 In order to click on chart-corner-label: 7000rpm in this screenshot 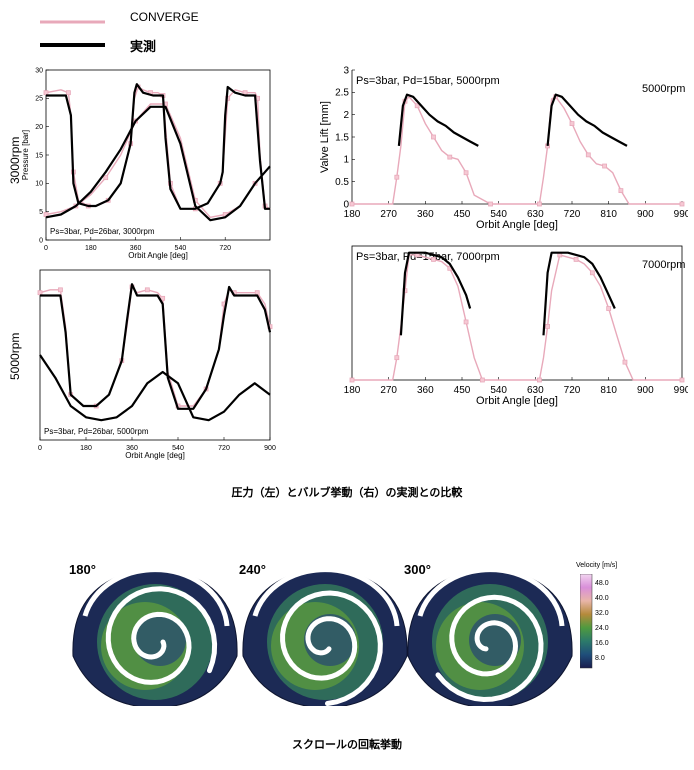, I will do `click(663, 265)`.